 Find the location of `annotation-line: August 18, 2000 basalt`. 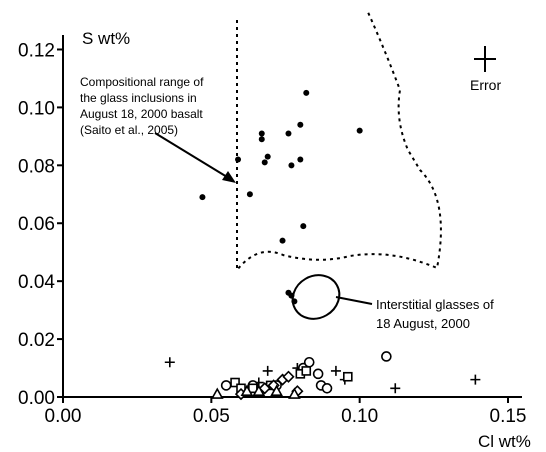

annotation-line: August 18, 2000 basalt is located at coordinates (141, 114).